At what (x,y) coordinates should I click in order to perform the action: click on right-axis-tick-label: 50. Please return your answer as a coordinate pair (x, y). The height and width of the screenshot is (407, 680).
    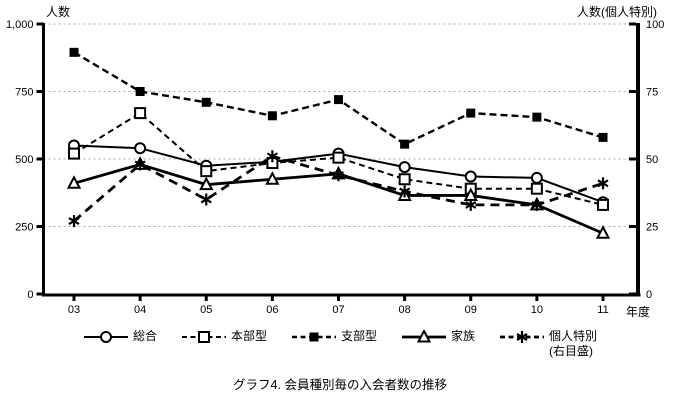
    Looking at the image, I should click on (652, 160).